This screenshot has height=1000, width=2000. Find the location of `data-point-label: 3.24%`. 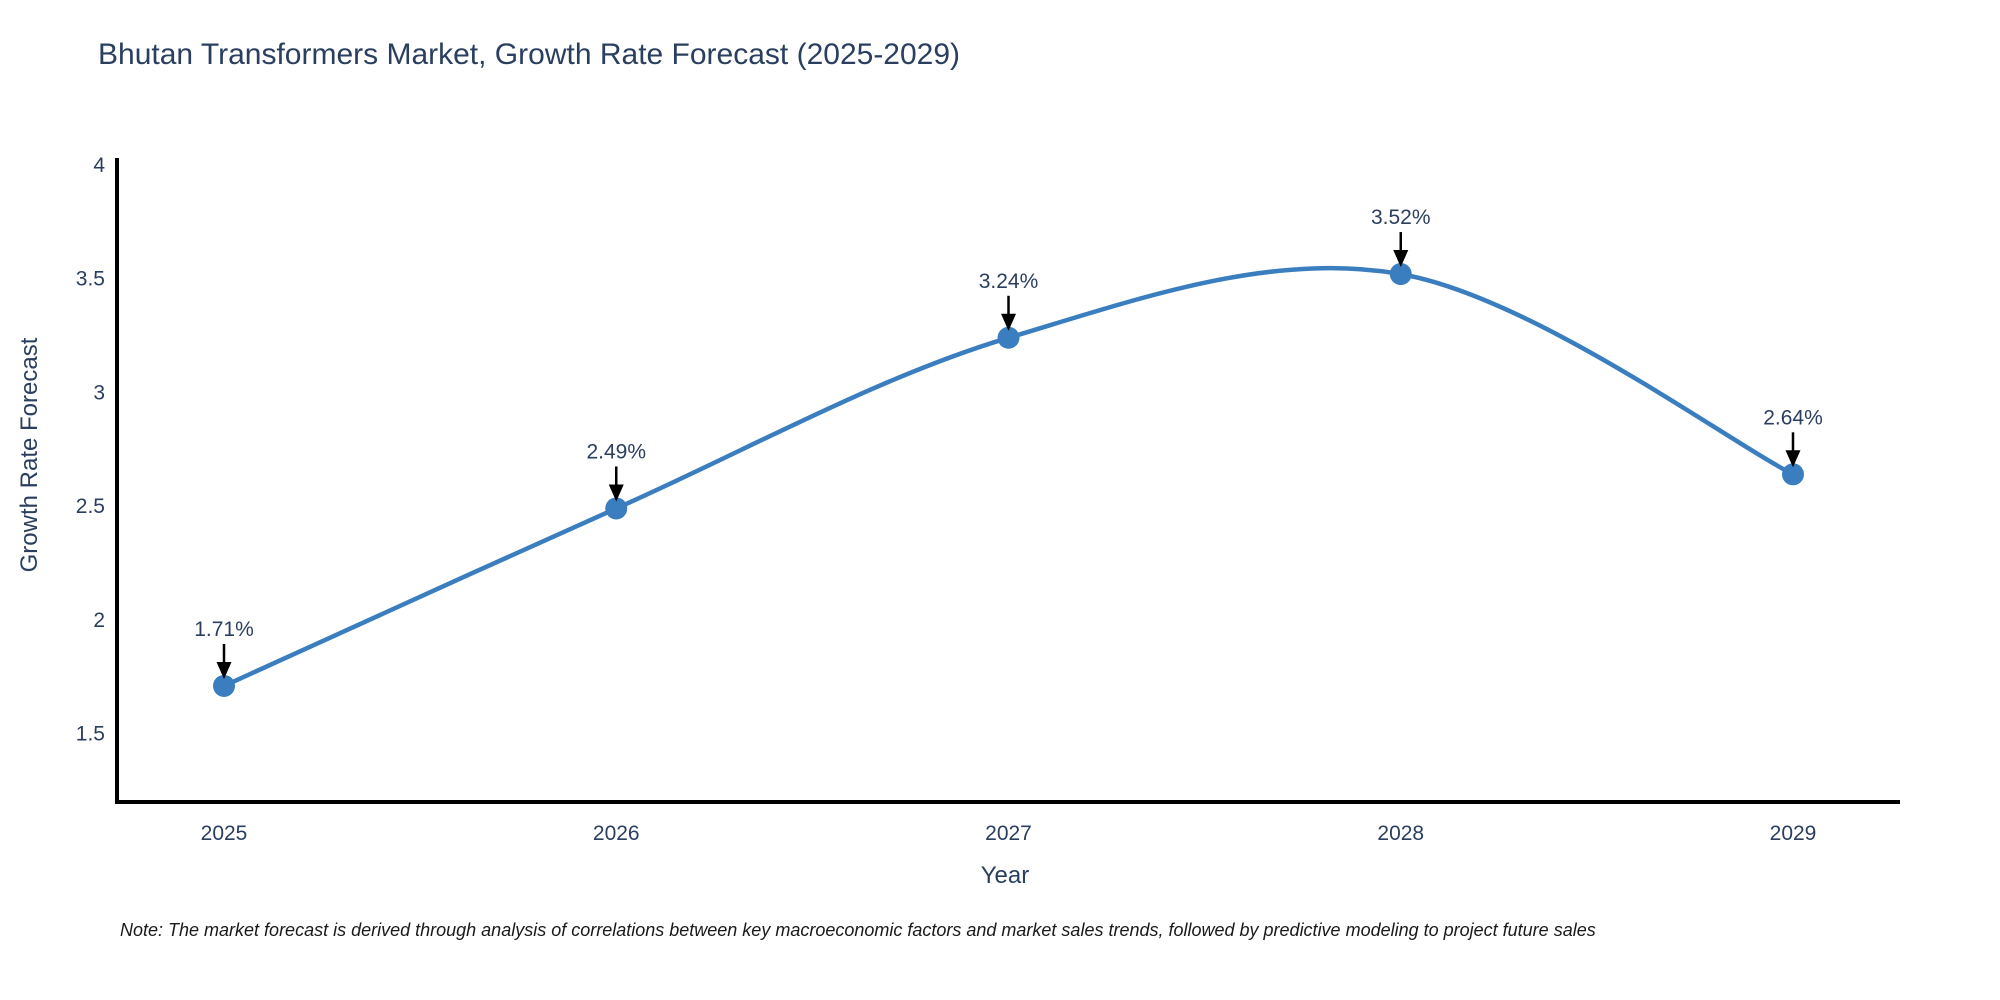

data-point-label: 3.24% is located at coordinates (1009, 281).